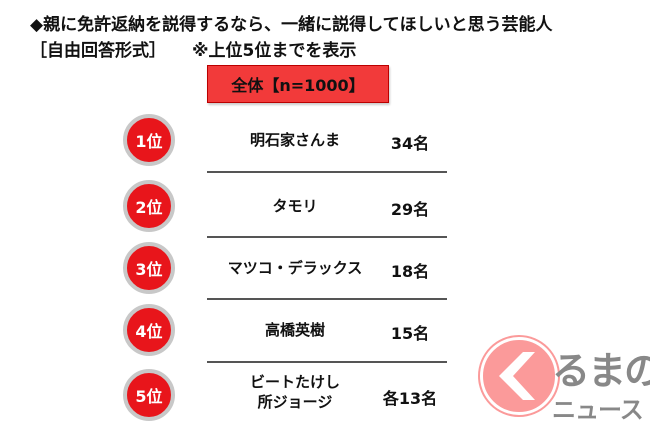  I want to click on note: ※上位5位までを表示, so click(274, 51).